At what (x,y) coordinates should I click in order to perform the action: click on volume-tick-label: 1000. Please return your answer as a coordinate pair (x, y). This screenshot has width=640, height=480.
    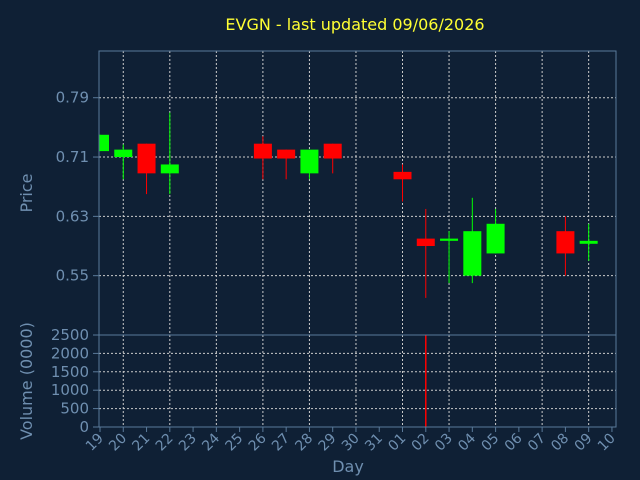
    Looking at the image, I should click on (70, 390).